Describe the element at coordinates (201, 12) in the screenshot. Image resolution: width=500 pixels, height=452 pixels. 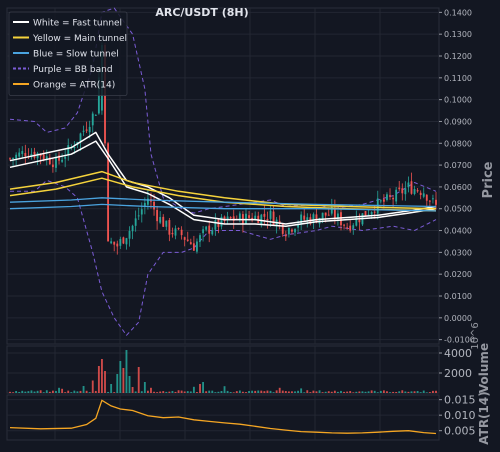
I see `chart-title: ARC/USDT (8H)` at that location.